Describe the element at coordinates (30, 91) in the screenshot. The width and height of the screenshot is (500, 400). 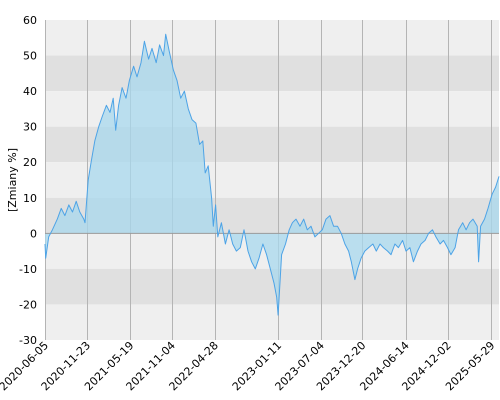
I see `y-tick-label: 40` at that location.